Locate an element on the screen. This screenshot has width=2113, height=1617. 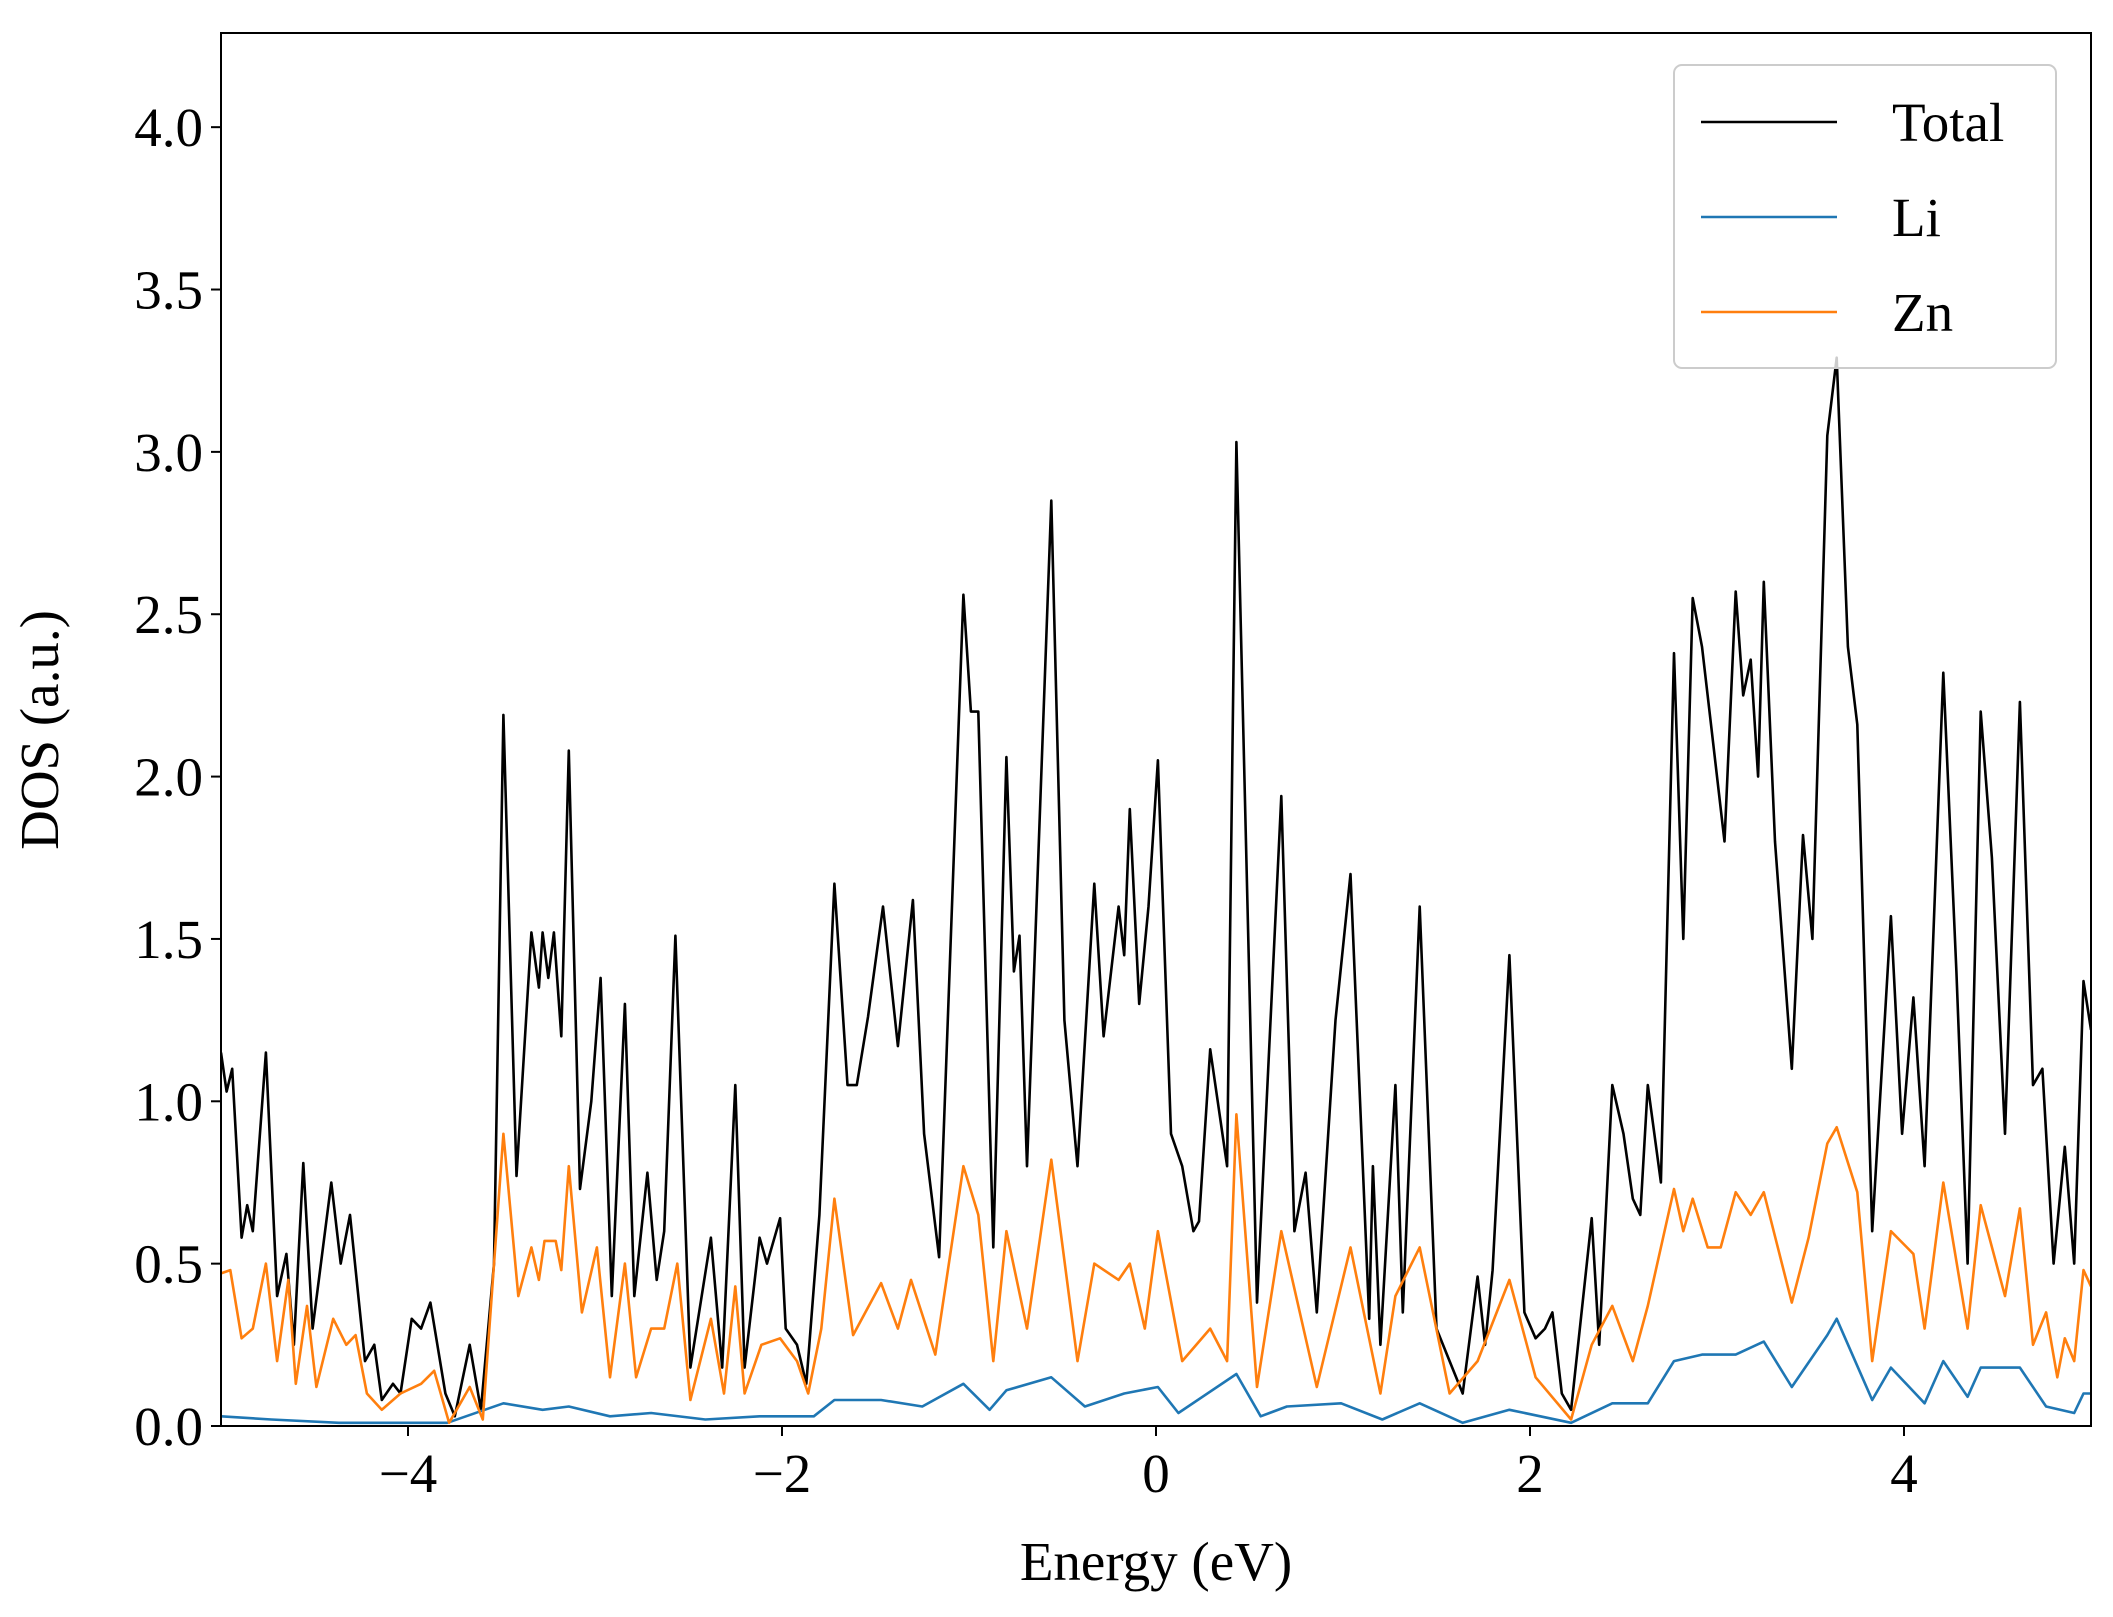
data-line is located at coordinates (1156, 1371).